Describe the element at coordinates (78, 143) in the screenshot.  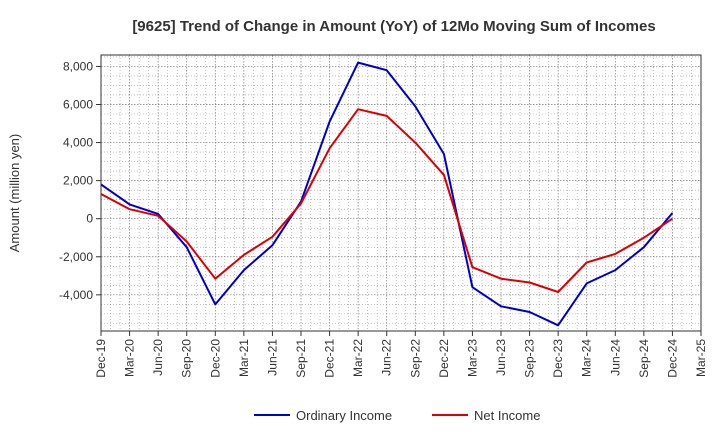
I see `y-tick-label: 4,000` at that location.